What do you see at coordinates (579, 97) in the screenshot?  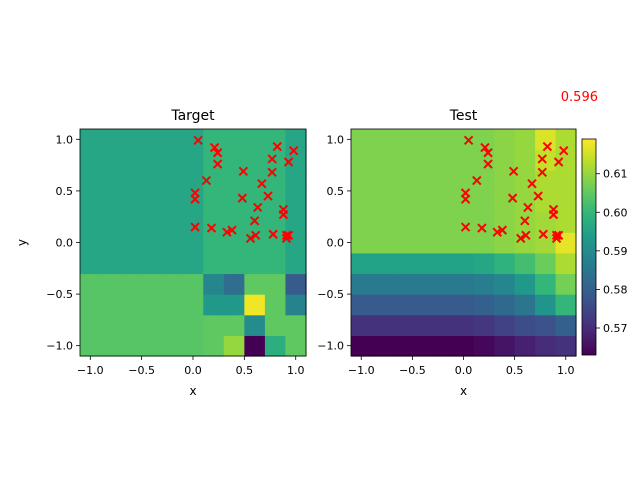 I see `score-label: 0.596` at bounding box center [579, 97].